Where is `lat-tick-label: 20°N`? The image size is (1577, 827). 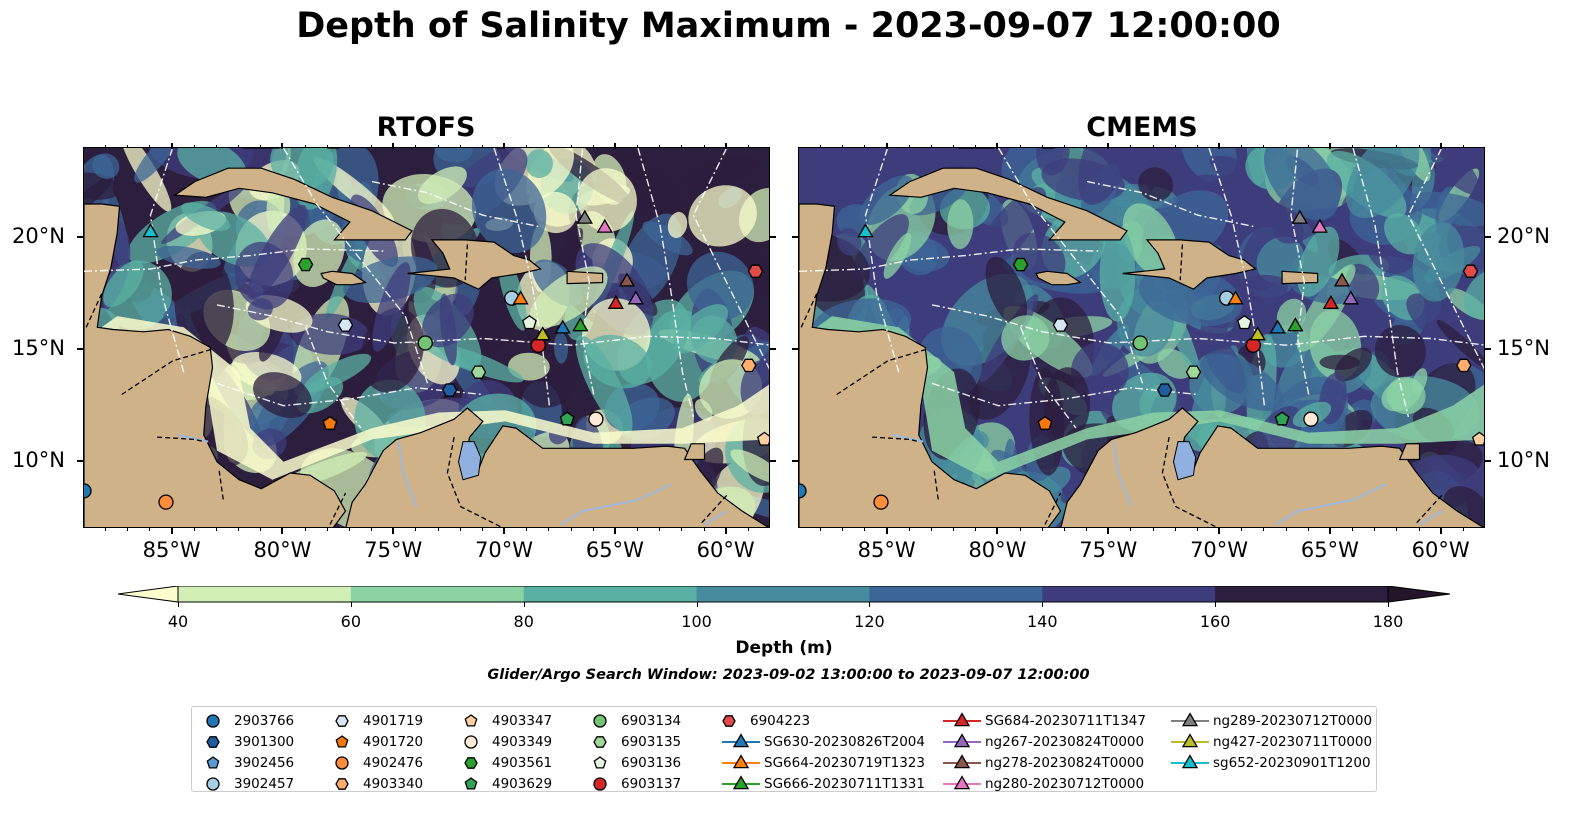
lat-tick-label: 20°N is located at coordinates (1523, 235).